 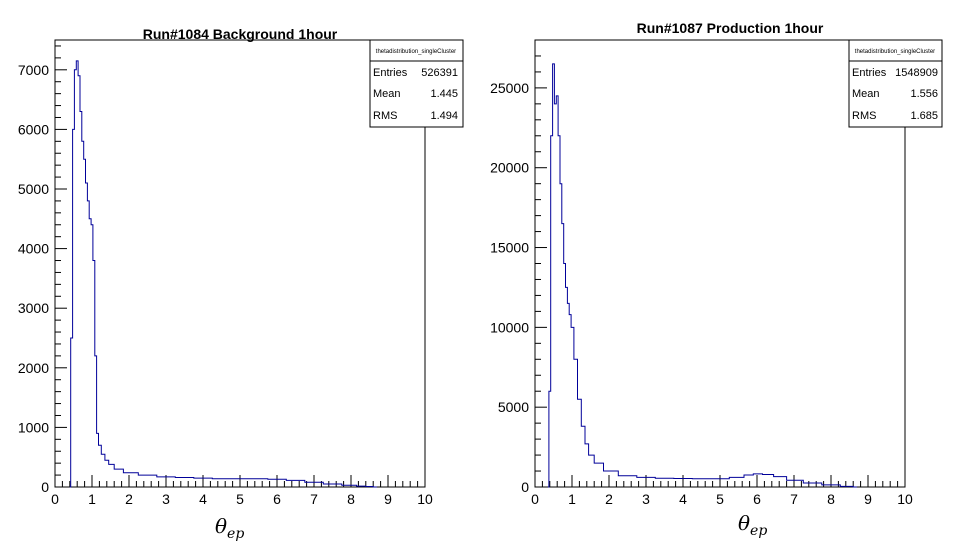 What do you see at coordinates (924, 116) in the screenshot?
I see `stats-value-rms: 1.685` at bounding box center [924, 116].